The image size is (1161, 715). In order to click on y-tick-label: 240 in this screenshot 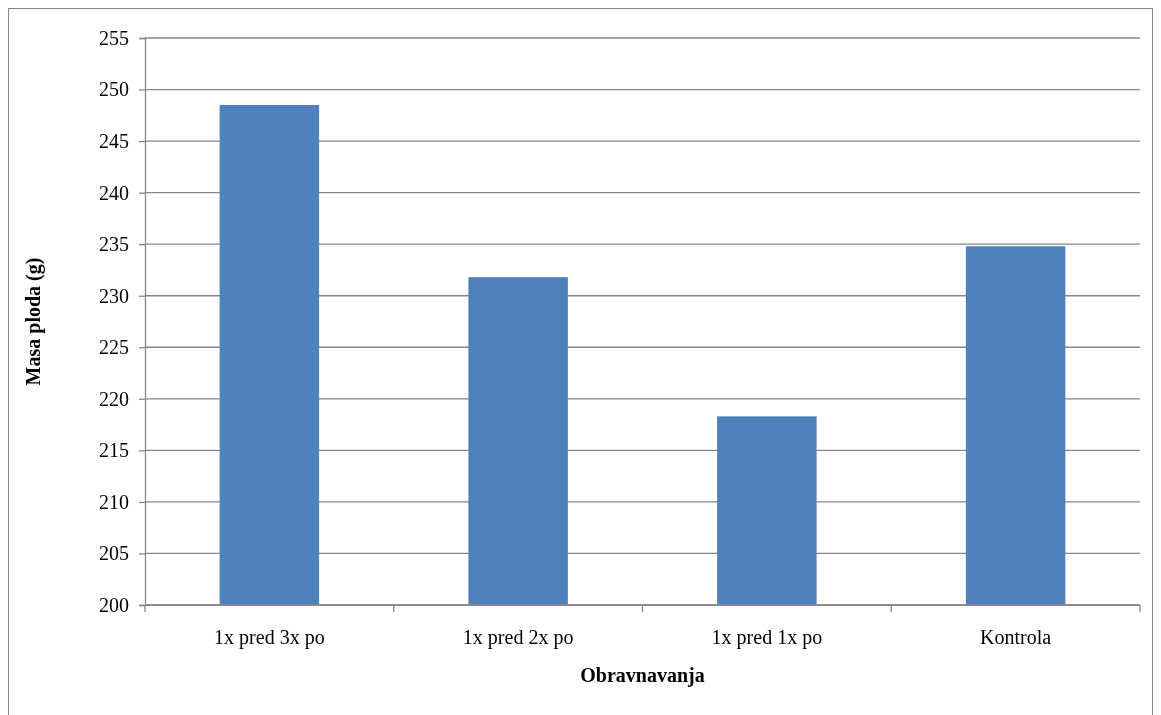, I will do `click(114, 192)`.